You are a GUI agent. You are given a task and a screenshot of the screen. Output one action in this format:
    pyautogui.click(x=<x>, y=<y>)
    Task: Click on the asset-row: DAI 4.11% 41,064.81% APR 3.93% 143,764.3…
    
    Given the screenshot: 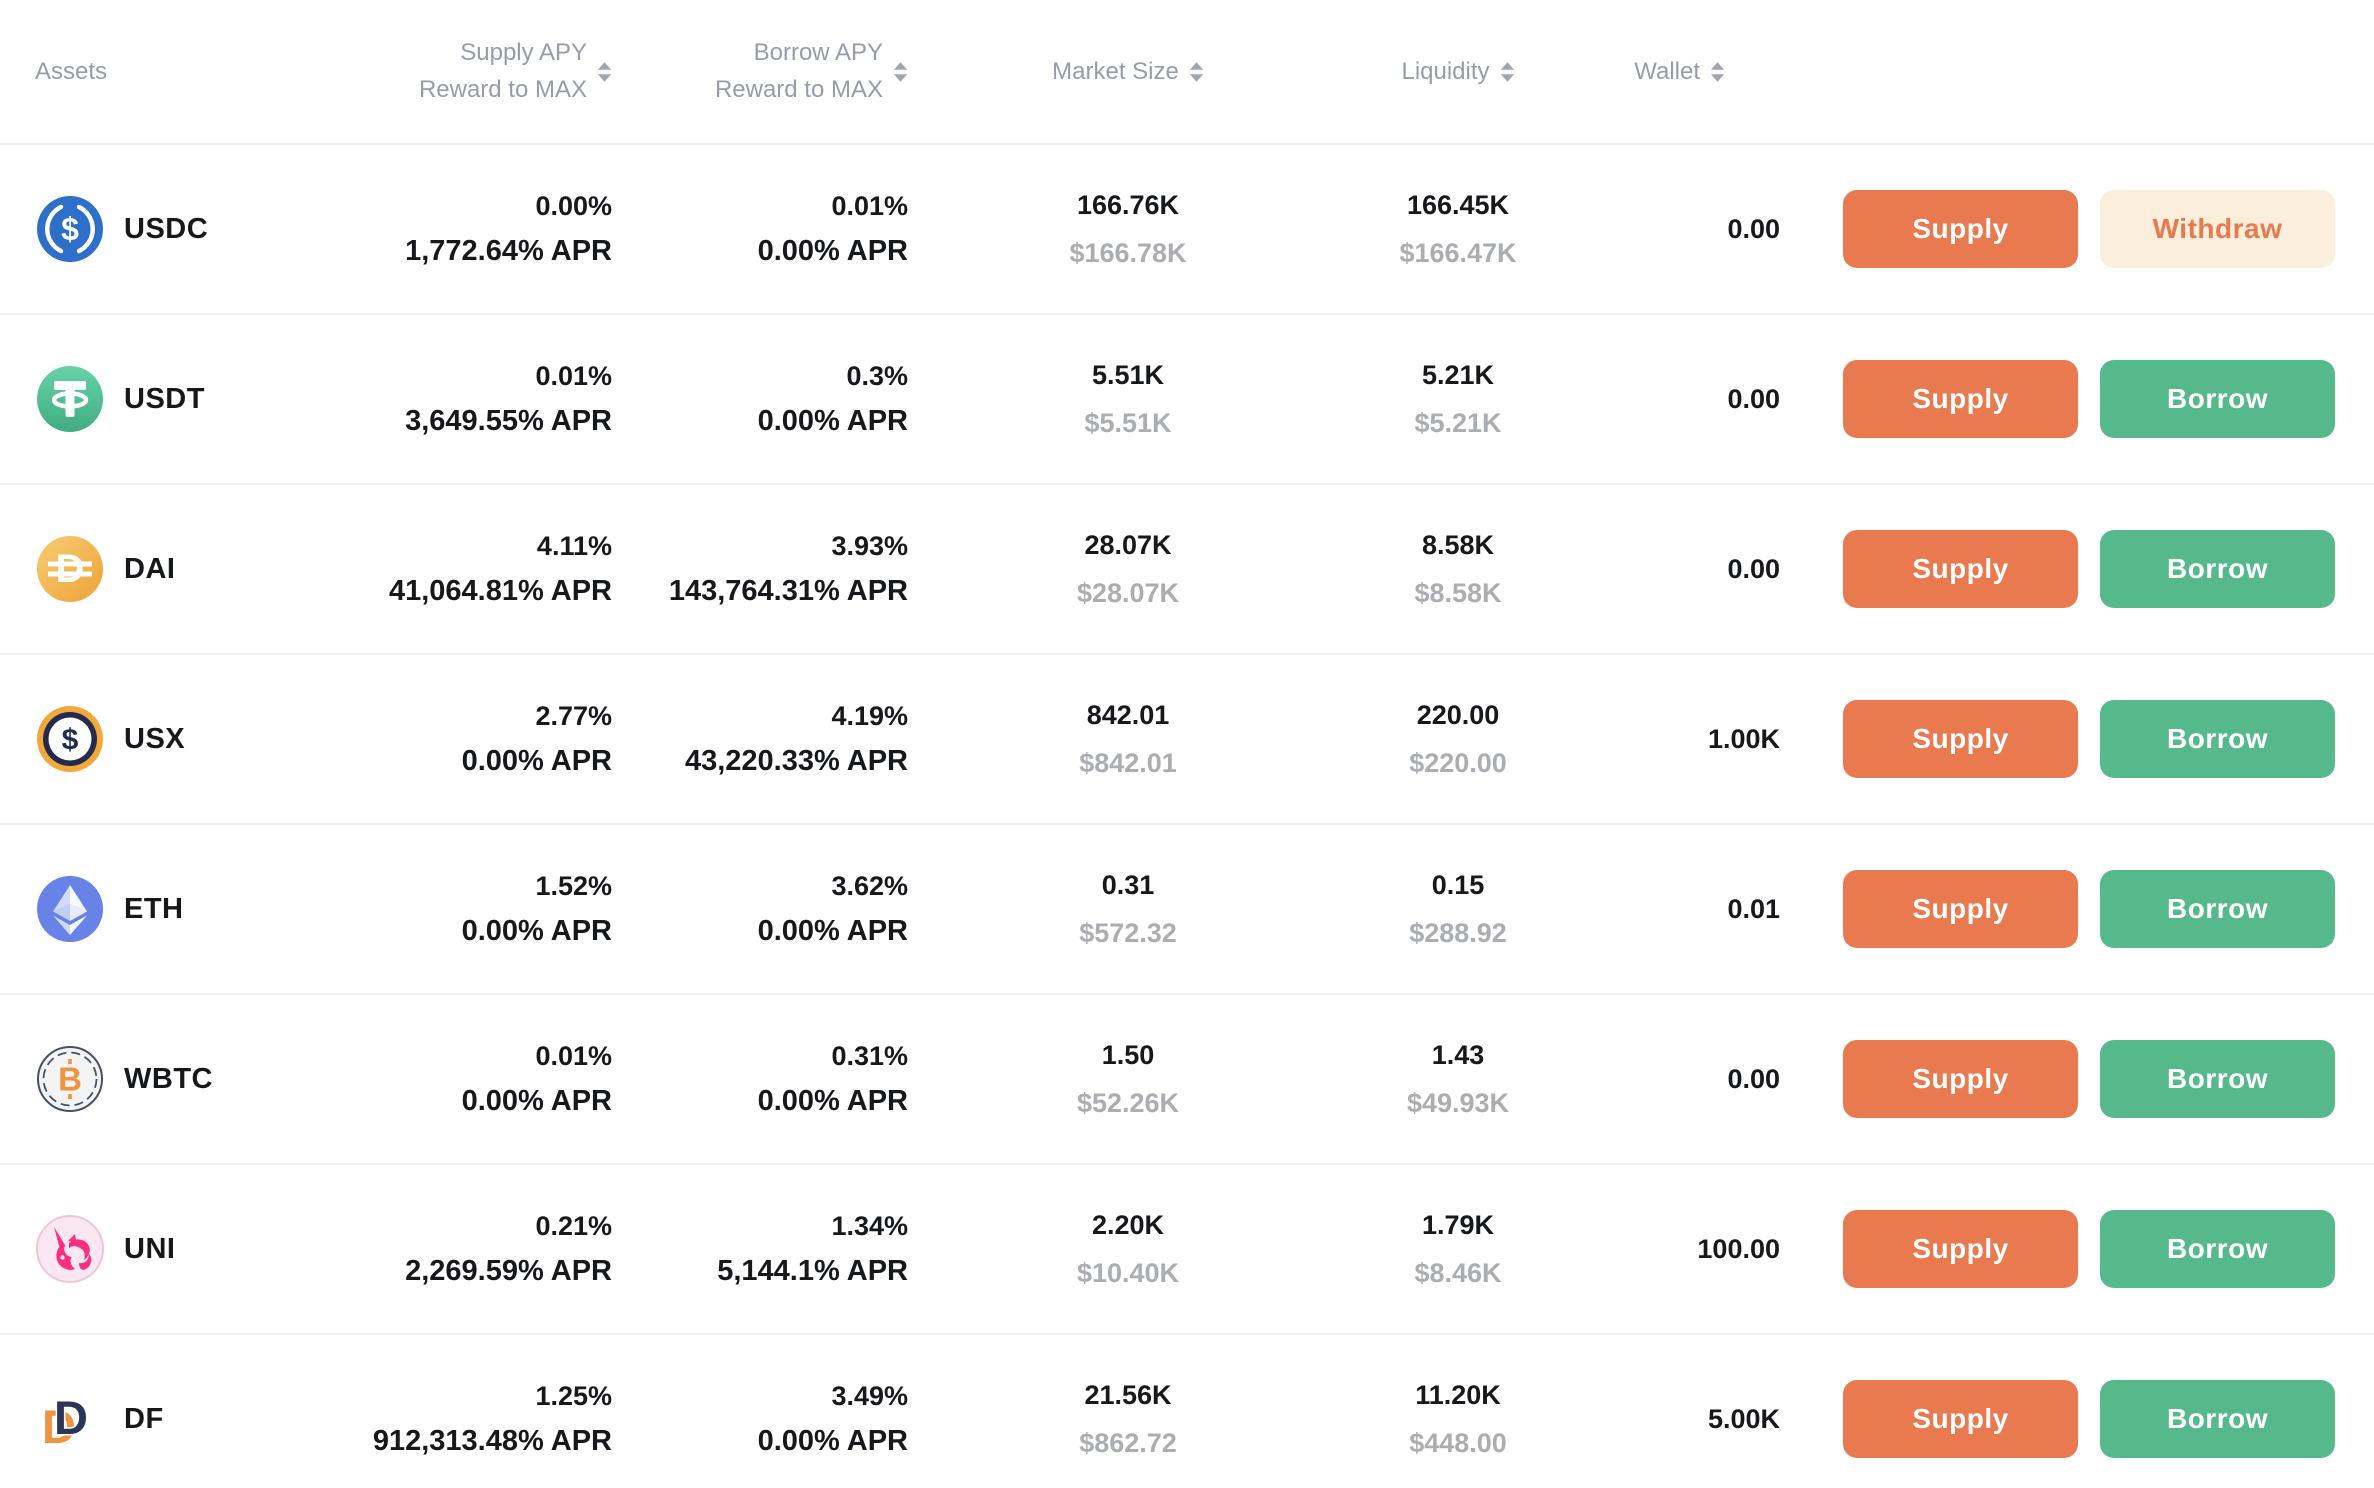 What is the action you would take?
    pyautogui.click(x=1187, y=570)
    